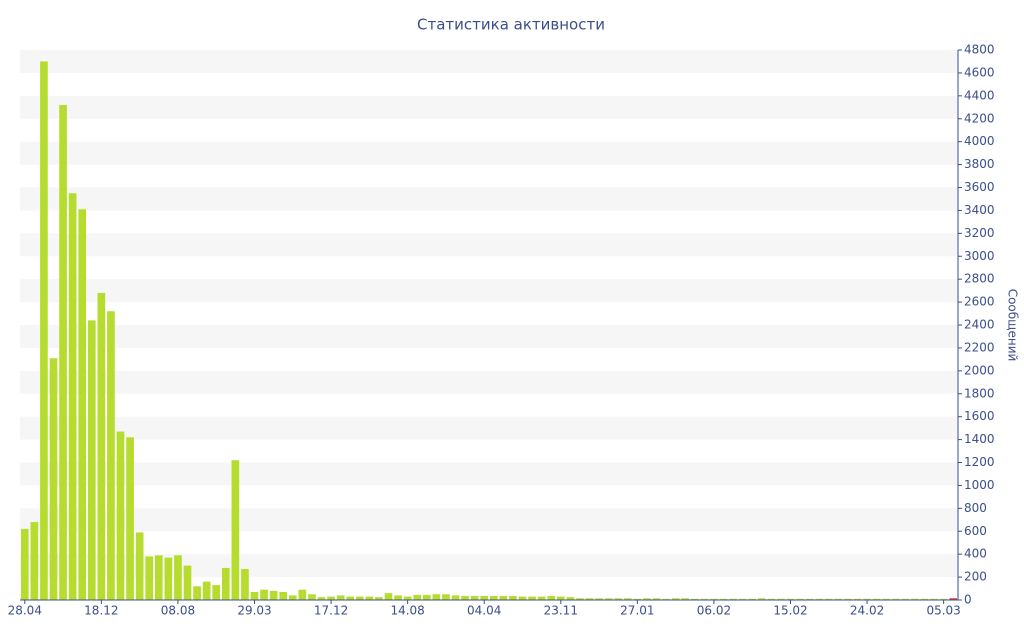 This screenshot has width=1024, height=640. What do you see at coordinates (407, 611) in the screenshot?
I see `x-tick-label: 14.08` at bounding box center [407, 611].